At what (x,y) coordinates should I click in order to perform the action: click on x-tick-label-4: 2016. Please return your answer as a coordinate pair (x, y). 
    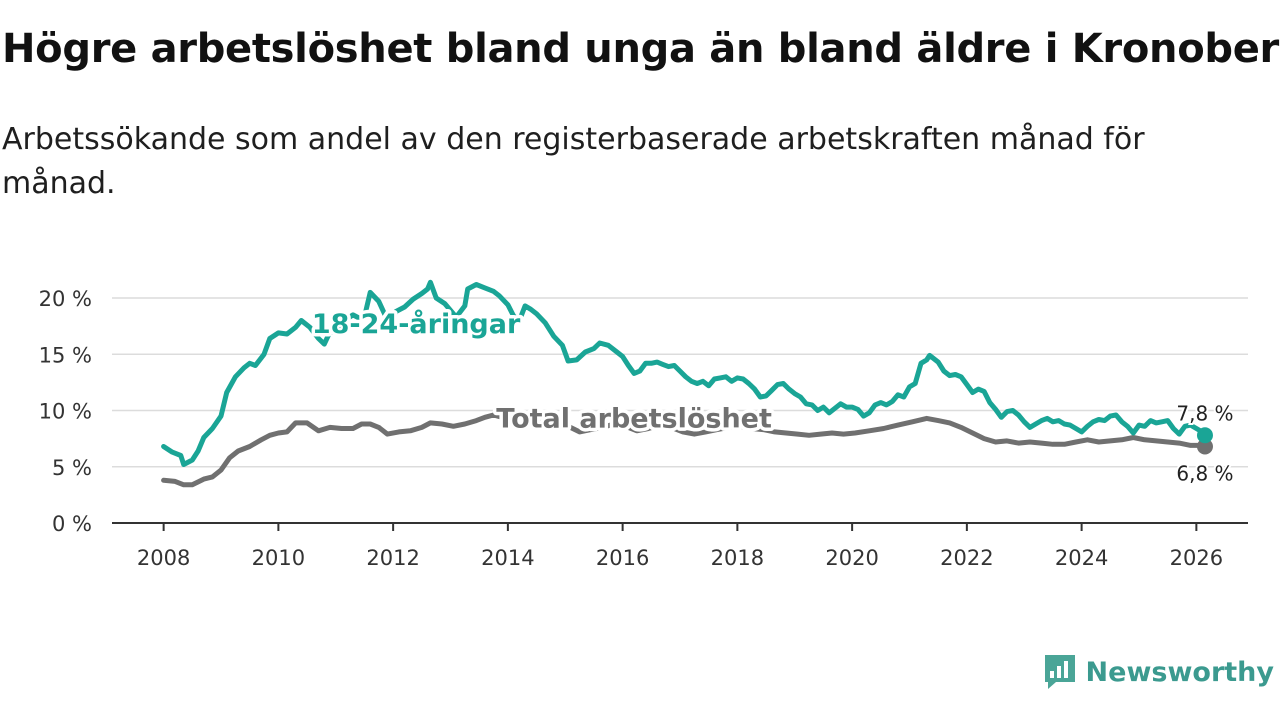
    Looking at the image, I should click on (622, 558).